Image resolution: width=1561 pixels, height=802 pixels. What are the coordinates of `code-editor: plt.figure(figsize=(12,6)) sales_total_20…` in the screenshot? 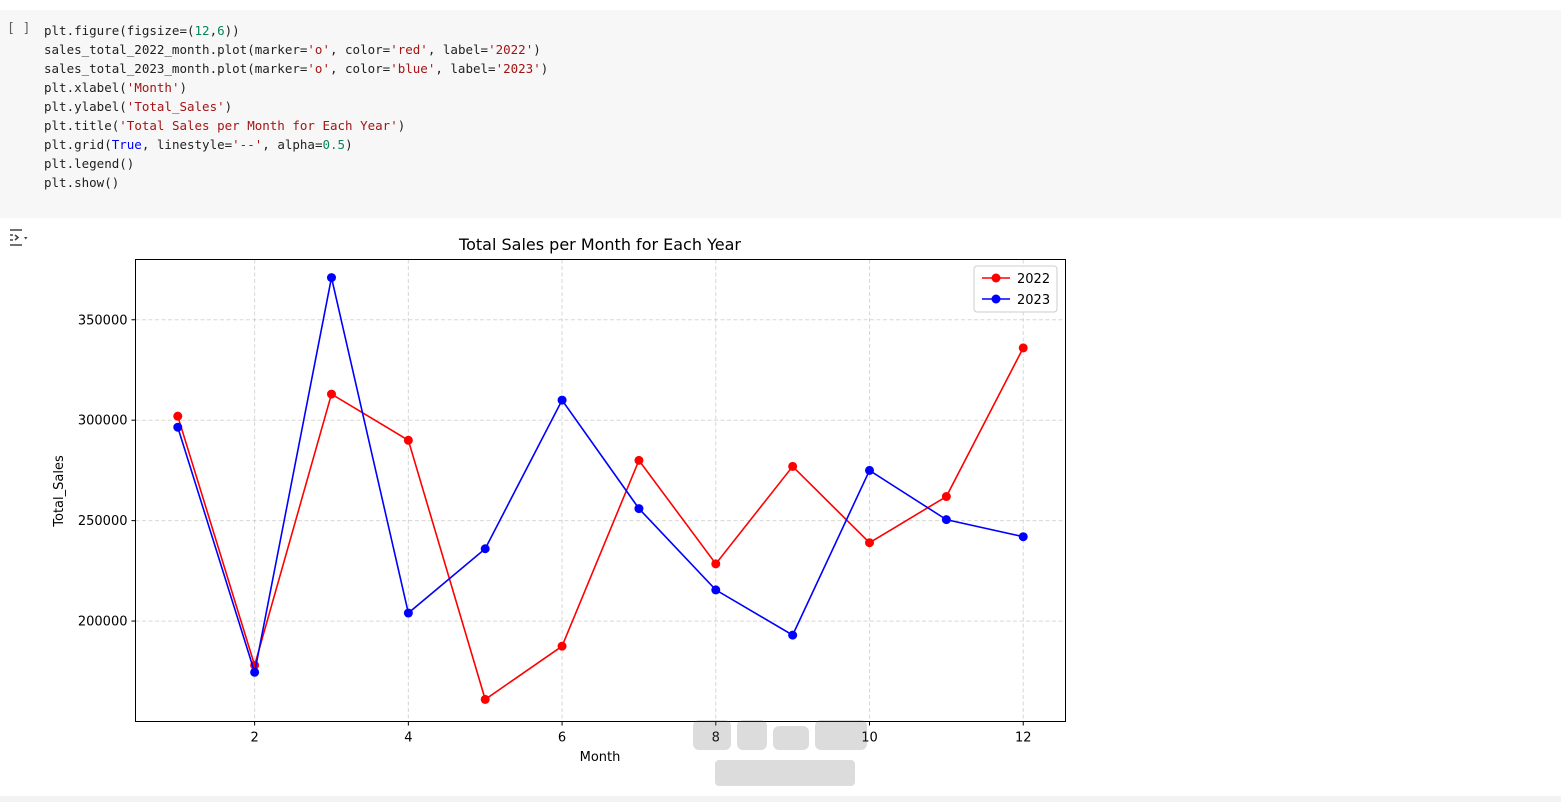 It's located at (296, 106).